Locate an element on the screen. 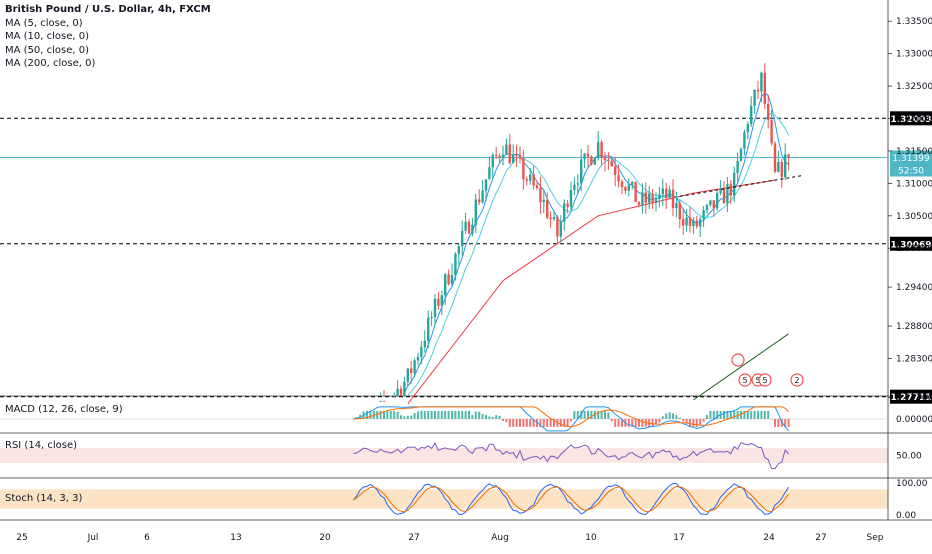  flag-event-icon is located at coordinates (738, 360).